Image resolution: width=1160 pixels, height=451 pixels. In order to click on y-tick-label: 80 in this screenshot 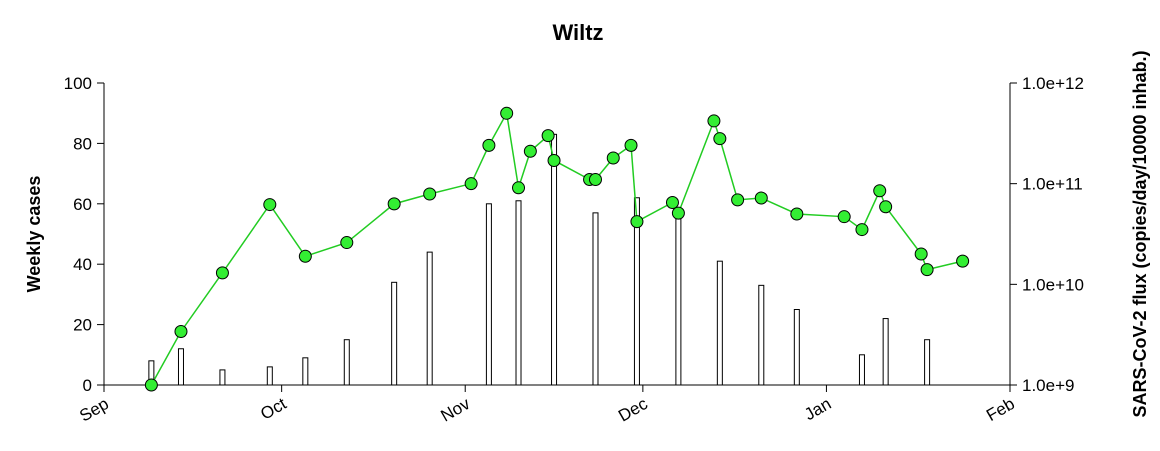, I will do `click(82, 143)`.